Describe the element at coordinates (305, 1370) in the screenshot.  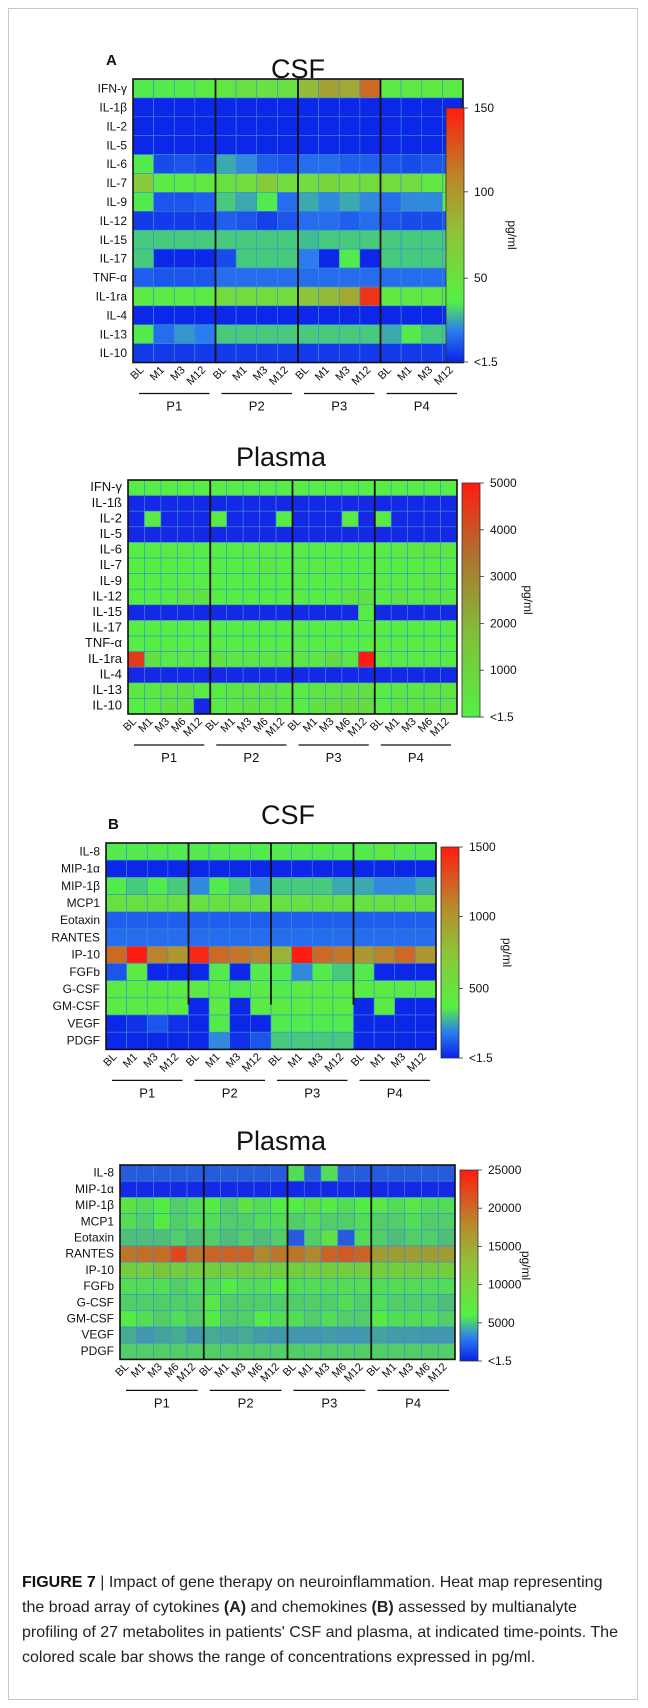
I see `column-label: M1` at that location.